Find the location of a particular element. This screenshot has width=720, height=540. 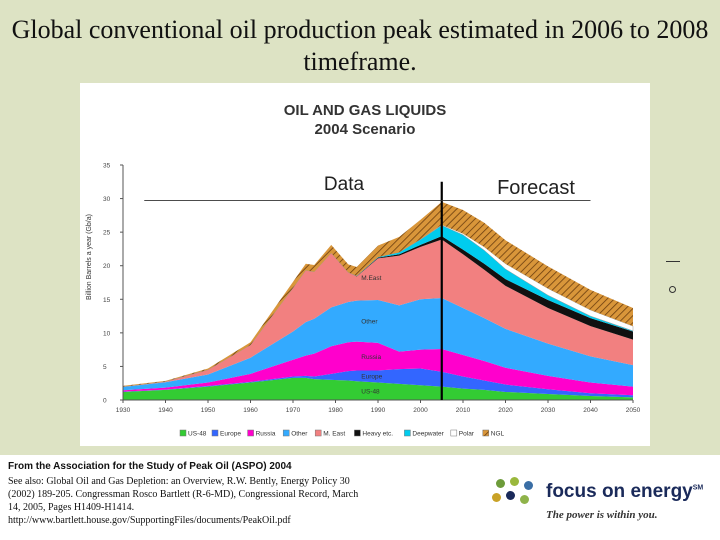

legend-entry: Europe is located at coordinates (230, 434).